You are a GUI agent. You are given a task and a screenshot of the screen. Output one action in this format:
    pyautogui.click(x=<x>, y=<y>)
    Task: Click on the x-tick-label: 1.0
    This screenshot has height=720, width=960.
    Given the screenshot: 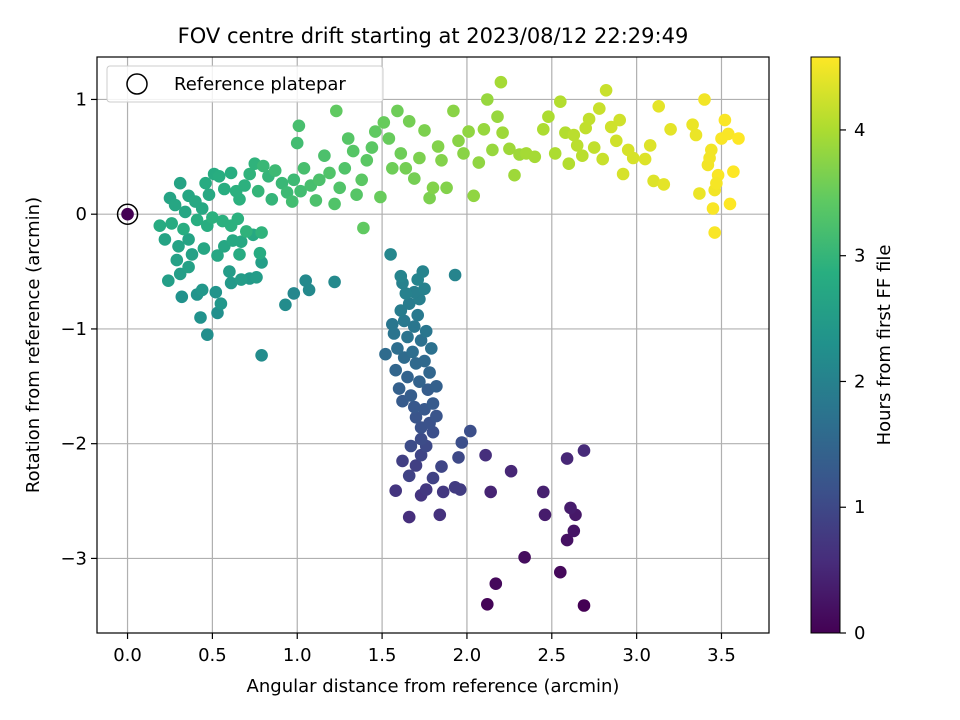 What is the action you would take?
    pyautogui.click(x=297, y=655)
    